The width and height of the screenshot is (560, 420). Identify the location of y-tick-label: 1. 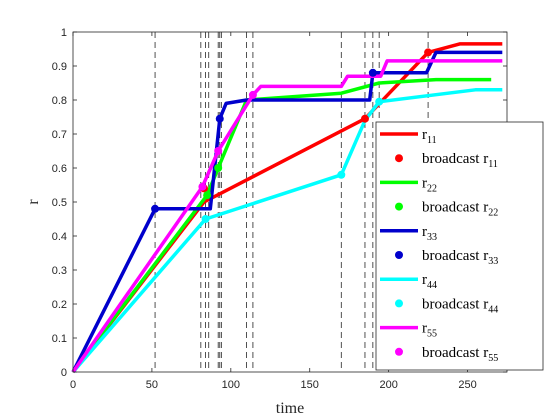
(64, 33).